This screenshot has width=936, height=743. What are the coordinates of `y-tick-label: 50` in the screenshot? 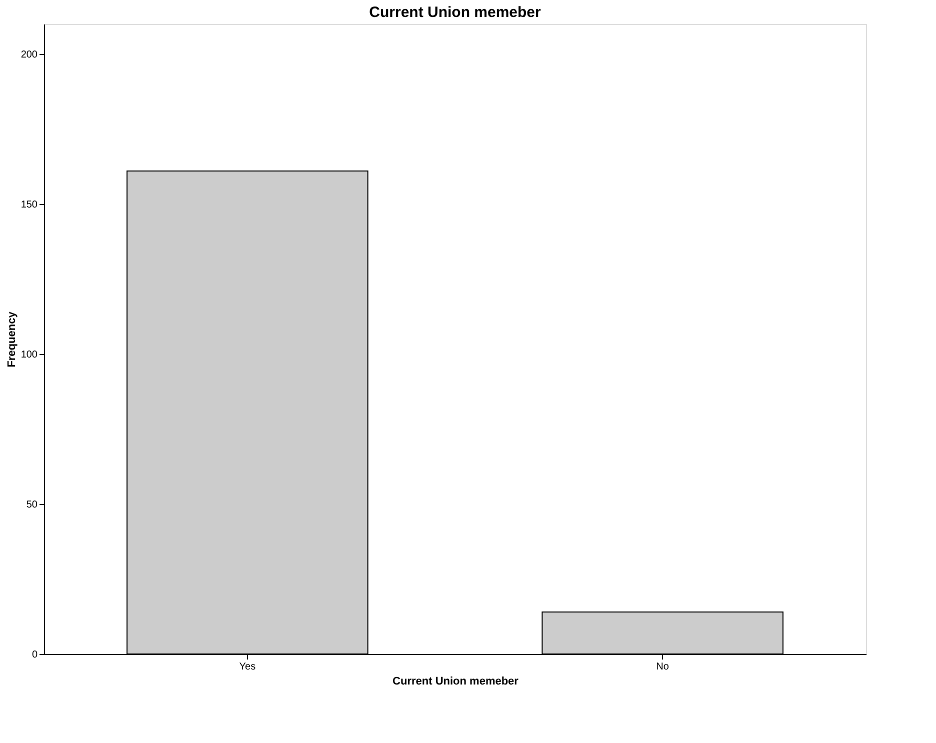 It's located at (32, 505).